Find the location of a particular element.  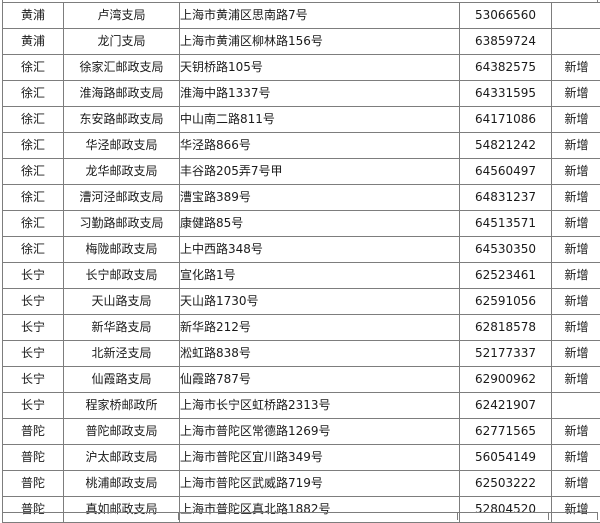

cell-branch: 普陀邮政支局 is located at coordinates (122, 432).